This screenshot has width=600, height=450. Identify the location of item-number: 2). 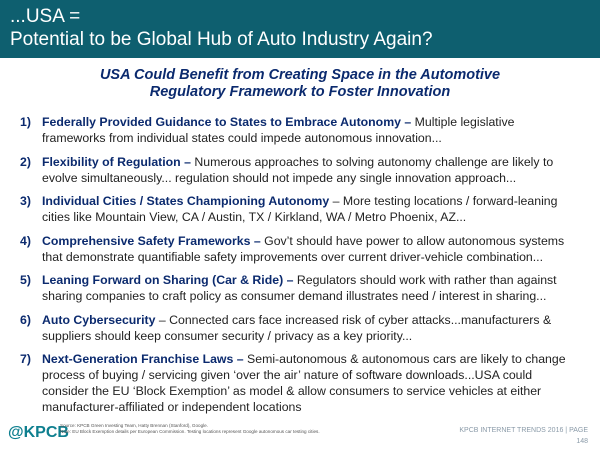
(25, 161).